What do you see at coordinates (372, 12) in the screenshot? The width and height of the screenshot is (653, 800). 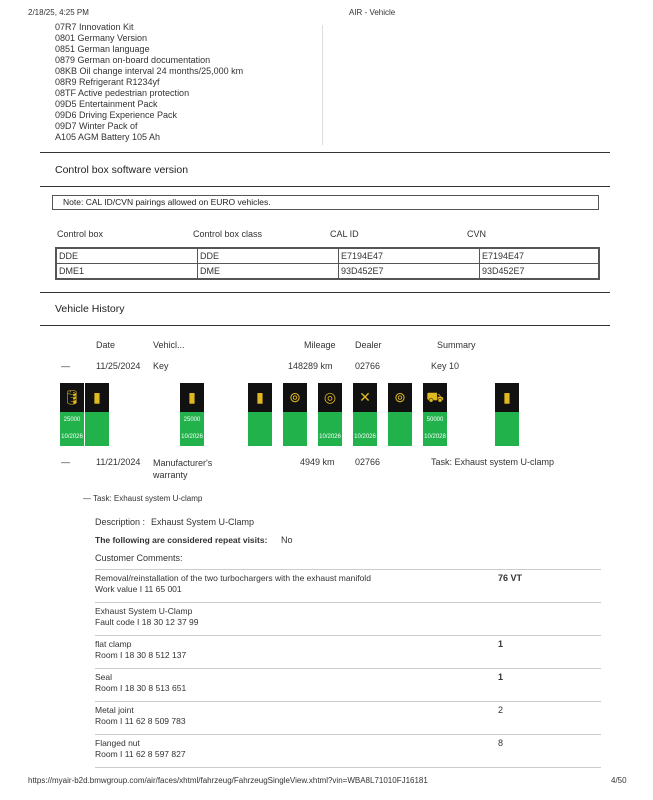 I see `print-title: AIR - Vehicle` at bounding box center [372, 12].